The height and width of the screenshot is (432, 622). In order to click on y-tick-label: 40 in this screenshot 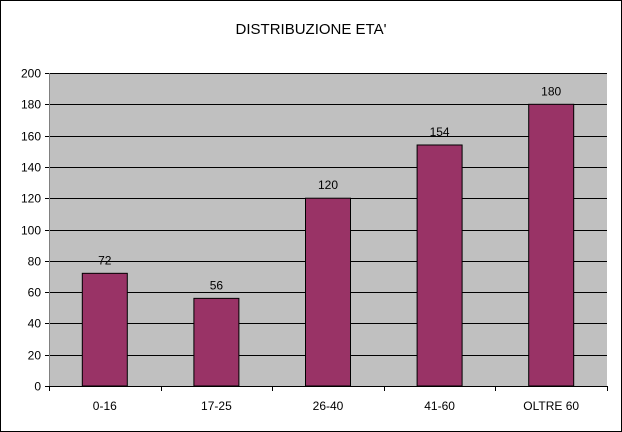, I will do `click(35, 324)`.